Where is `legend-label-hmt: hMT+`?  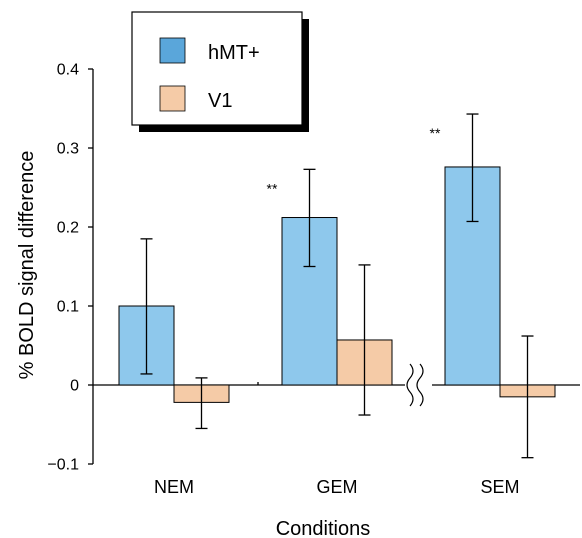 legend-label-hmt: hMT+ is located at coordinates (234, 53).